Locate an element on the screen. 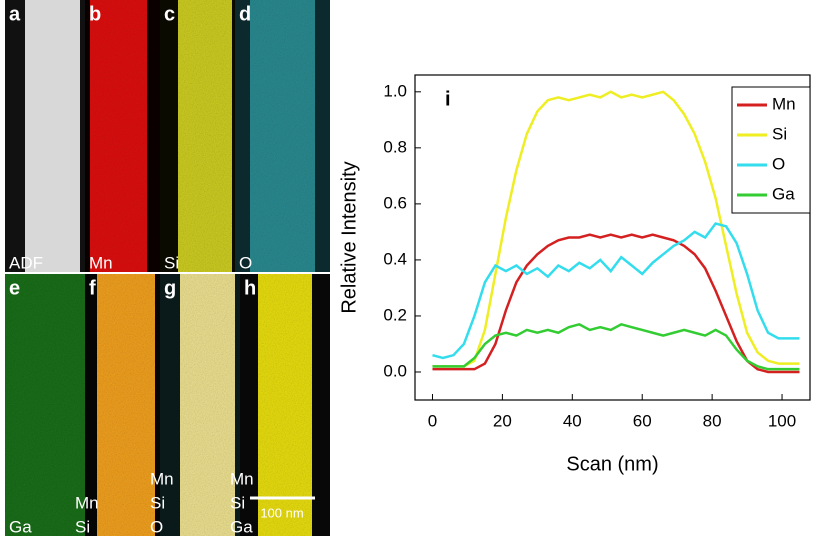 The height and width of the screenshot is (536, 819). panel-letter: f is located at coordinates (92, 288).